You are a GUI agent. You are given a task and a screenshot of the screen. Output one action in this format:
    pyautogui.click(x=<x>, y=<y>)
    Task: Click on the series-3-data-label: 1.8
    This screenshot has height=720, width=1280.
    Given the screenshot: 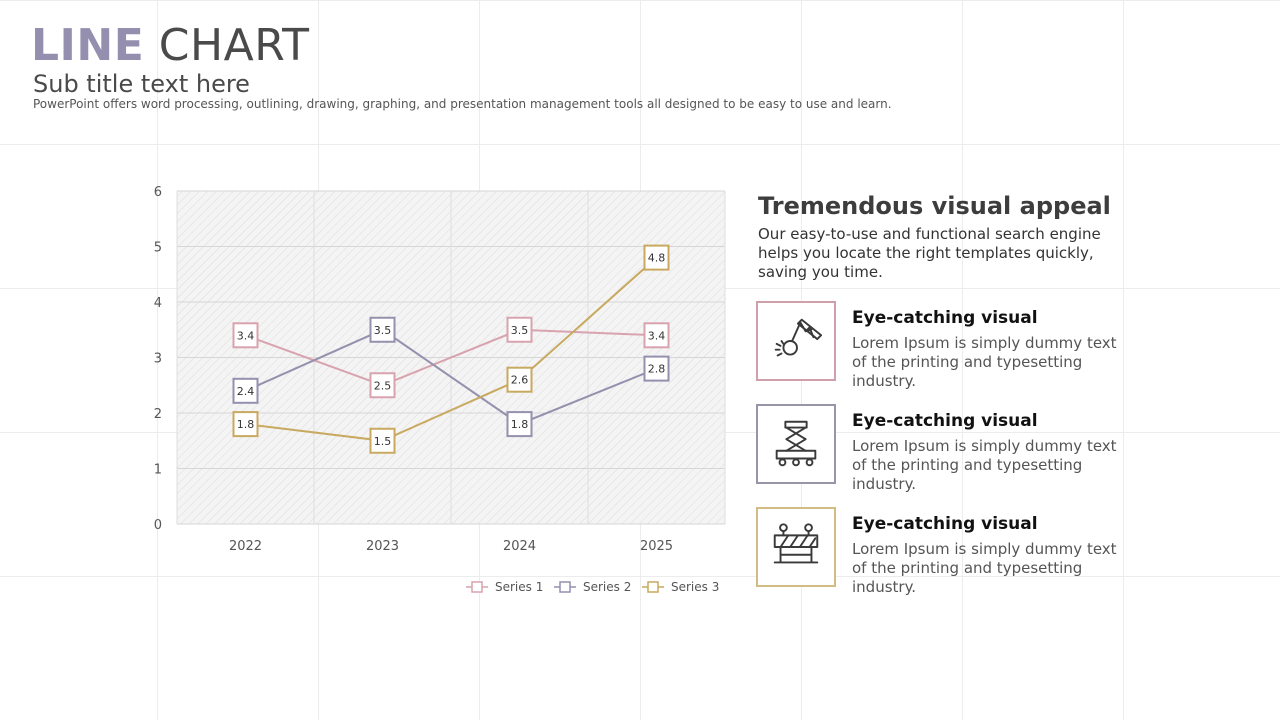 What is the action you would take?
    pyautogui.click(x=246, y=424)
    